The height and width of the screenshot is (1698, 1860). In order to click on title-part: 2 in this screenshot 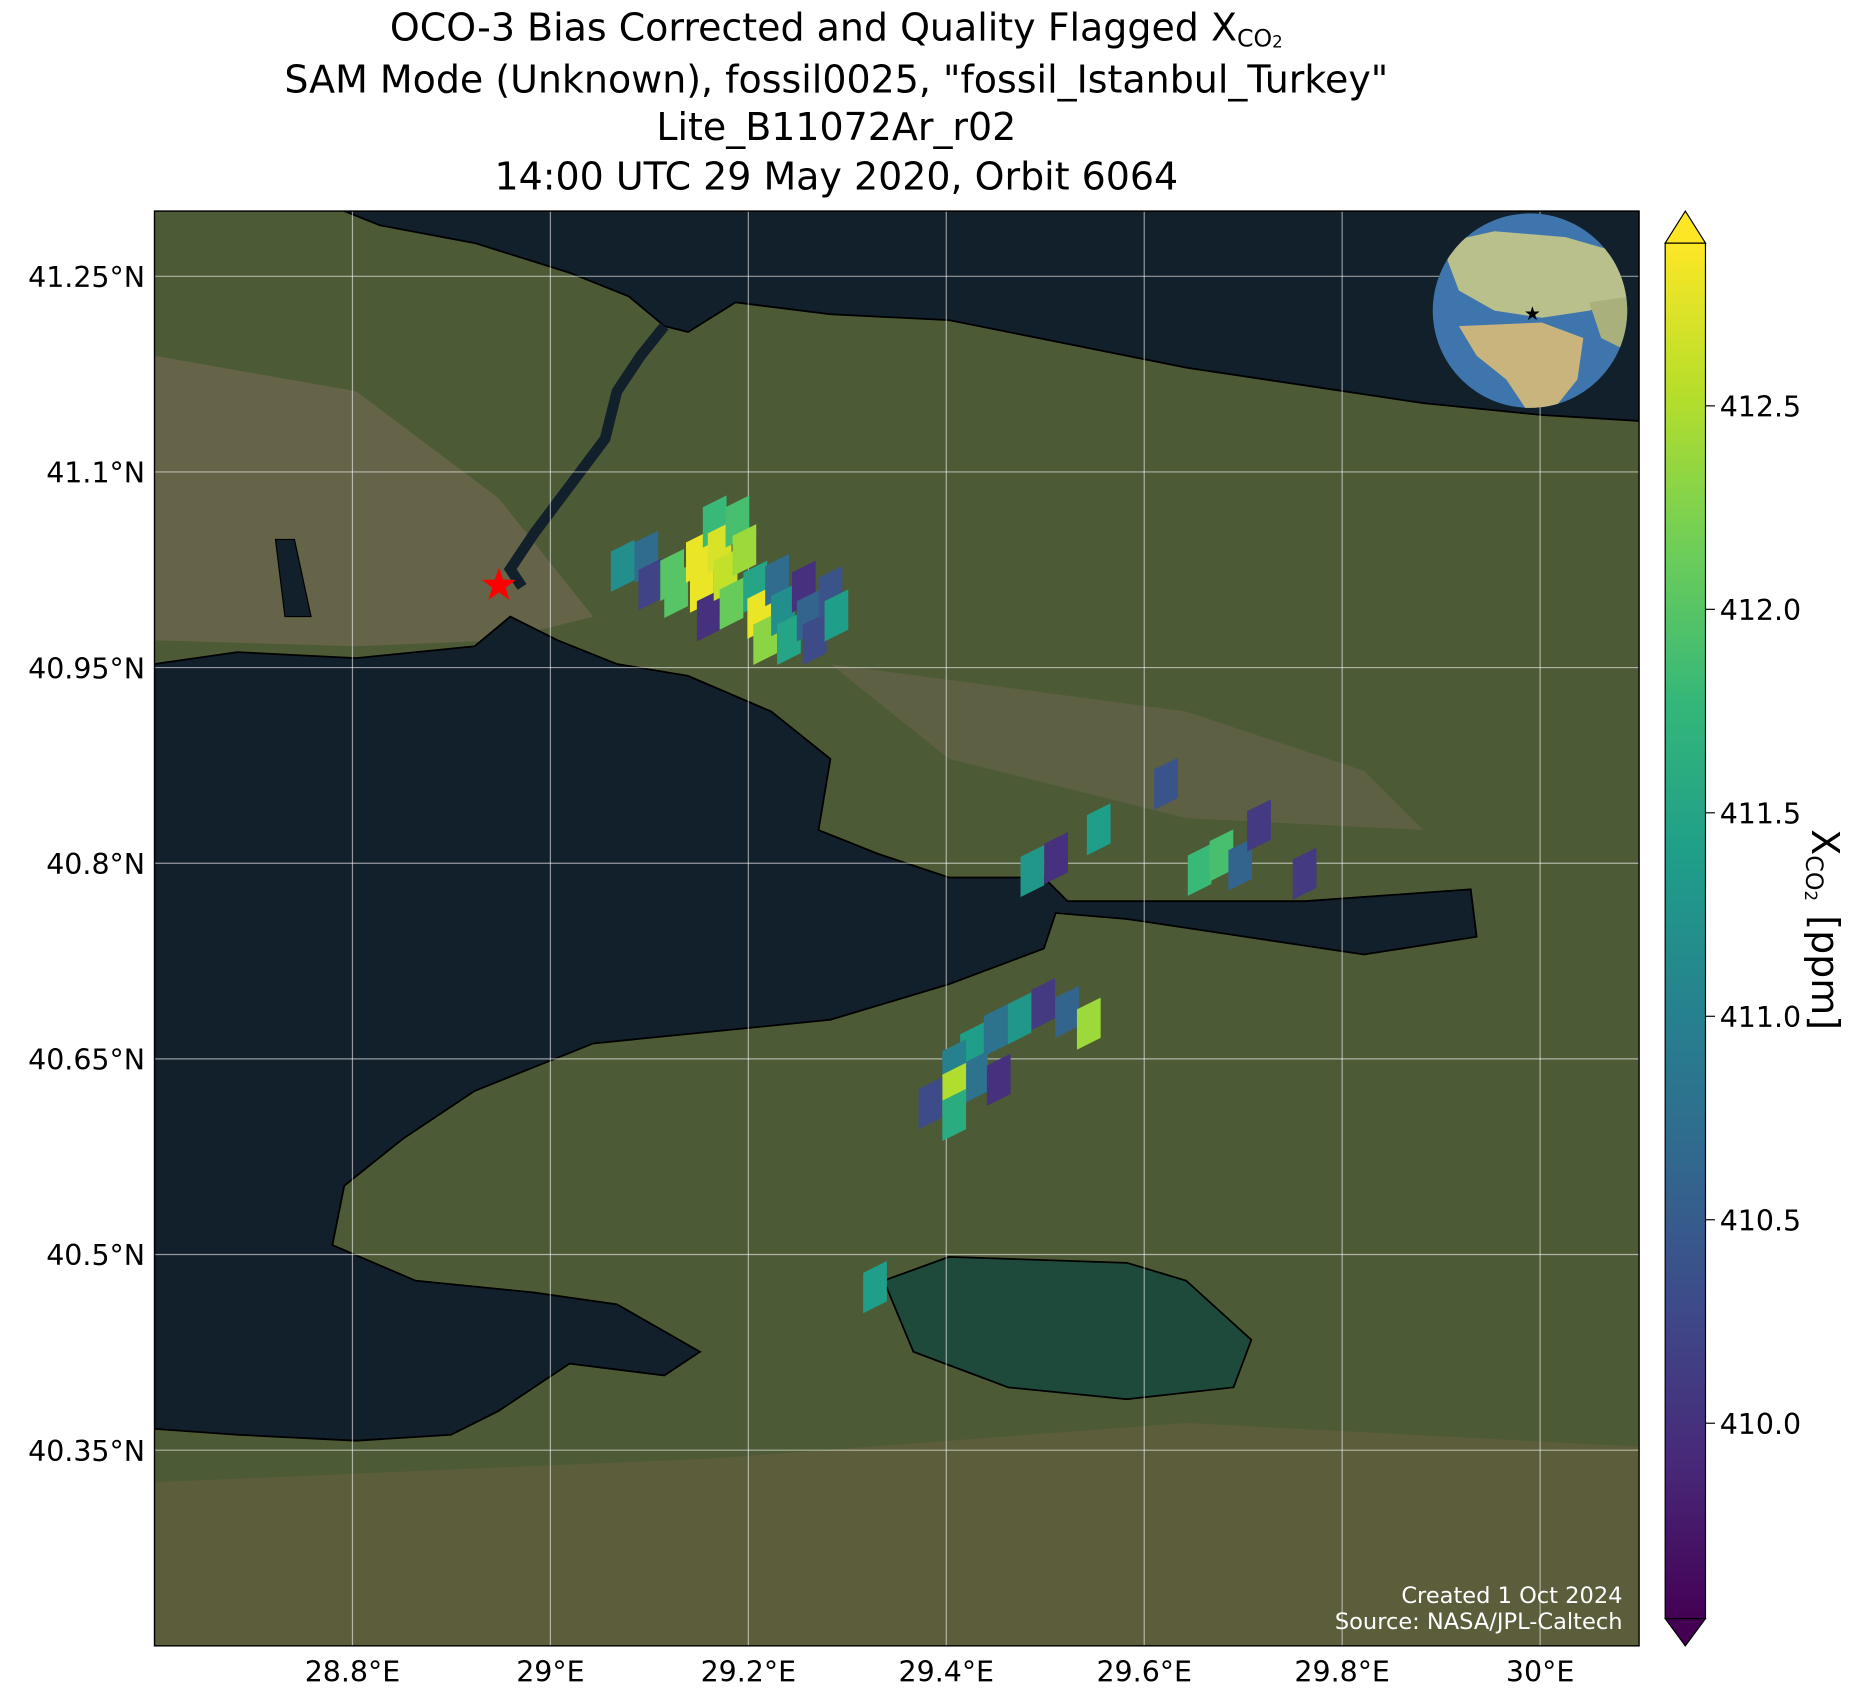, I will do `click(1277, 41)`.